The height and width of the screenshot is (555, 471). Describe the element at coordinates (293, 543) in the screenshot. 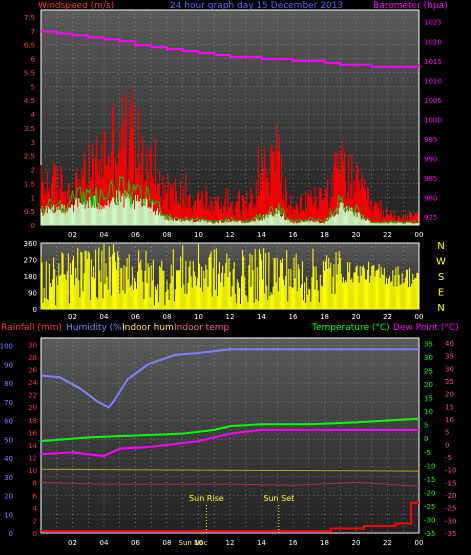

I see `temperature-x-tick-label: 16` at that location.